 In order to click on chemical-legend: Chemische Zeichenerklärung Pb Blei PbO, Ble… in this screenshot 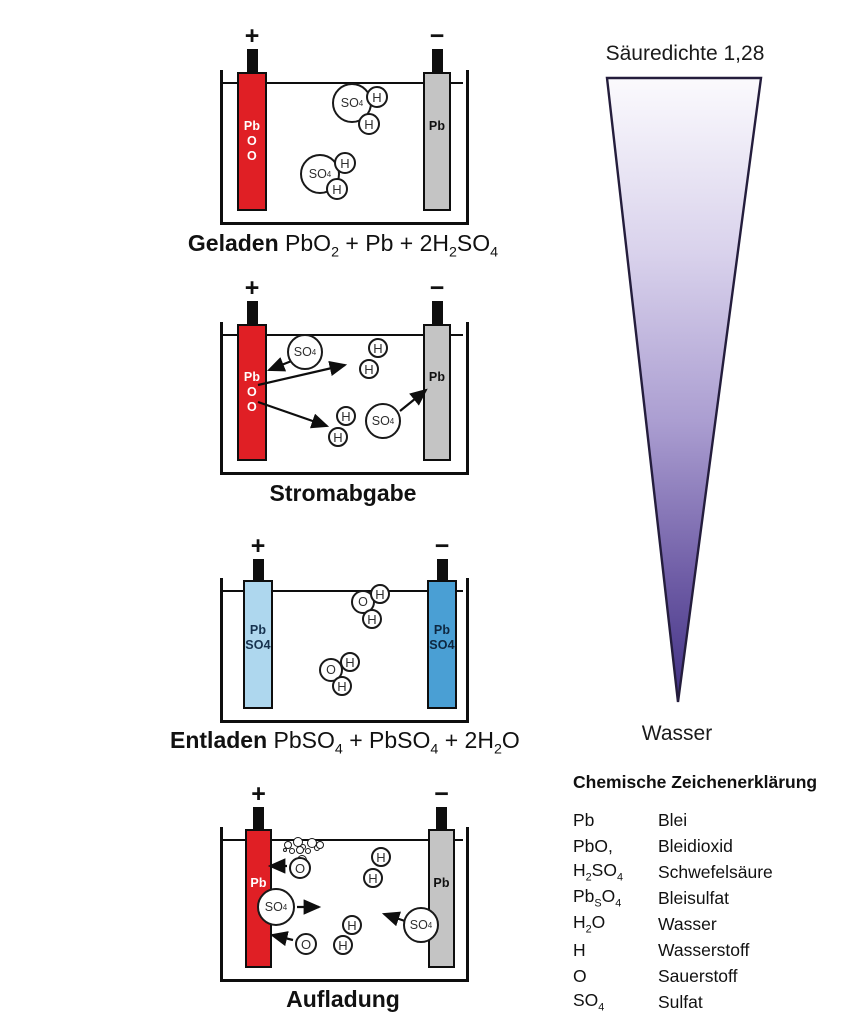, I will do `click(703, 893)`.